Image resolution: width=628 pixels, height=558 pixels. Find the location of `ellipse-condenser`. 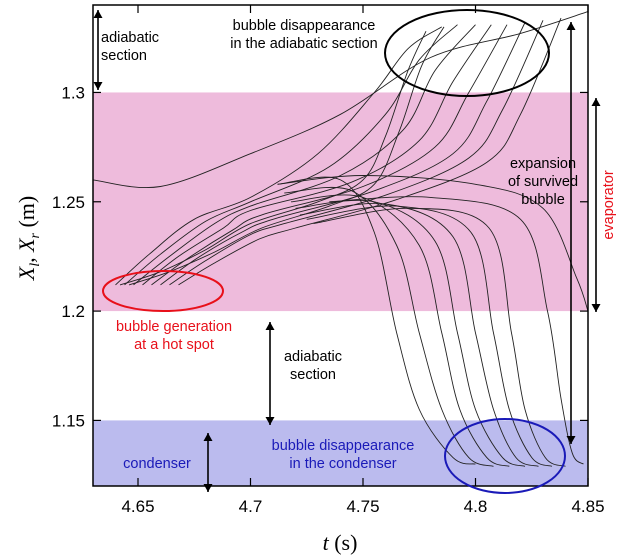

ellipse-condenser is located at coordinates (505, 456).